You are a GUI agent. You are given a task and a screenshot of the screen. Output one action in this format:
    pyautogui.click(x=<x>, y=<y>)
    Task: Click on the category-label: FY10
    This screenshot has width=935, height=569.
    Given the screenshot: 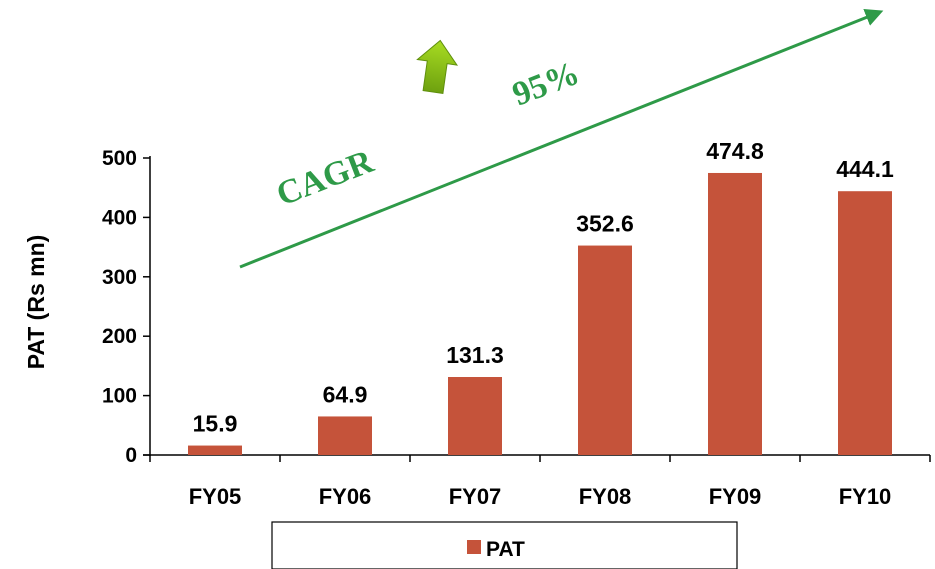 What is the action you would take?
    pyautogui.click(x=865, y=496)
    